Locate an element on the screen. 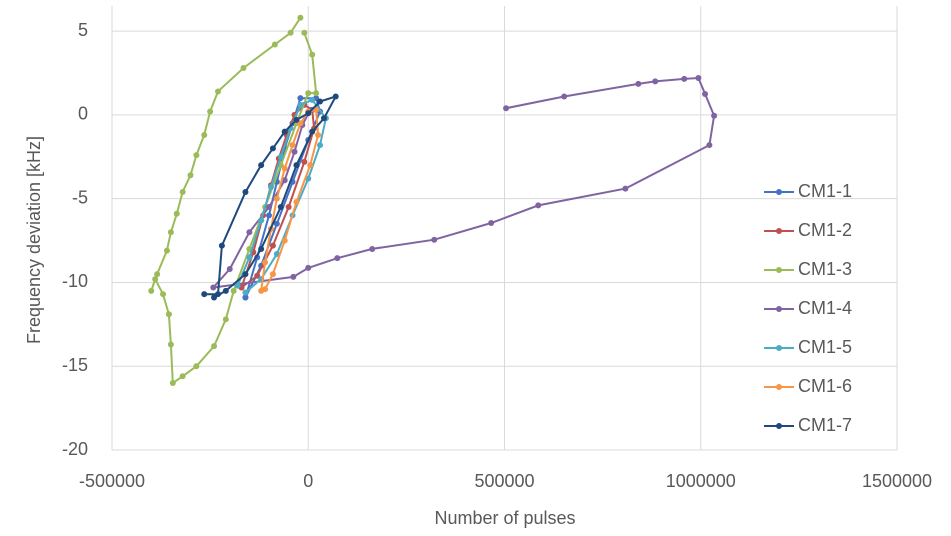 The height and width of the screenshot is (536, 951). x-tick-label: 0 is located at coordinates (308, 481).